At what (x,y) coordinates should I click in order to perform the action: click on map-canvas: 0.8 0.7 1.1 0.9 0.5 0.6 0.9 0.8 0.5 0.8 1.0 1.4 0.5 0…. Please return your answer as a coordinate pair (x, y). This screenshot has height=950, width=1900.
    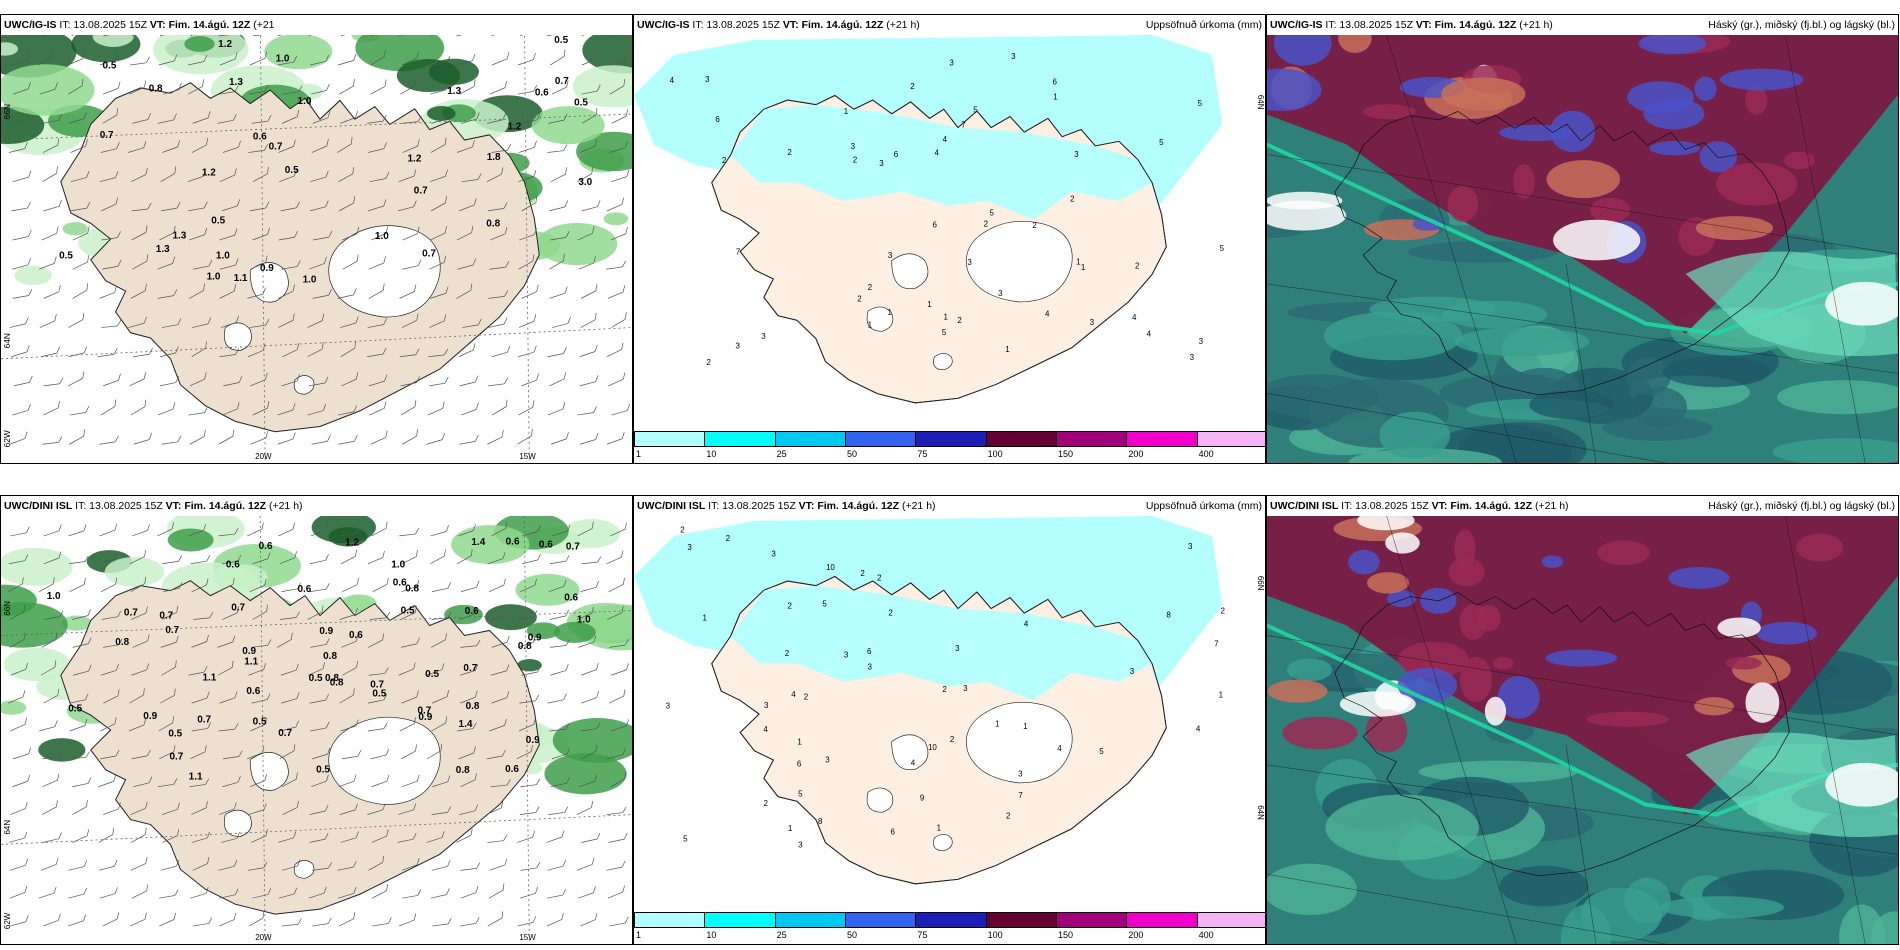
    Looking at the image, I should click on (316, 730).